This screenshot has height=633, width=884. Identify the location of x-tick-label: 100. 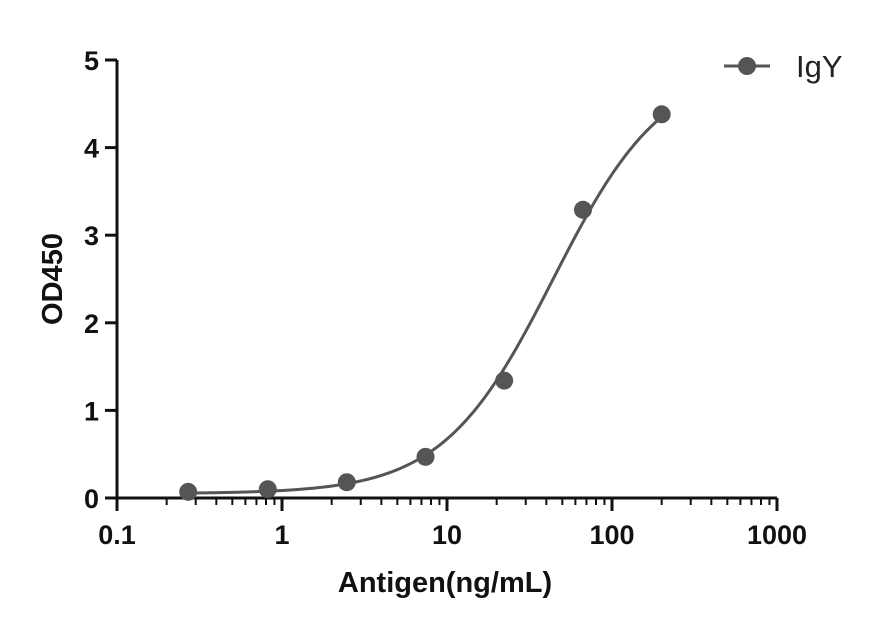
(611, 535).